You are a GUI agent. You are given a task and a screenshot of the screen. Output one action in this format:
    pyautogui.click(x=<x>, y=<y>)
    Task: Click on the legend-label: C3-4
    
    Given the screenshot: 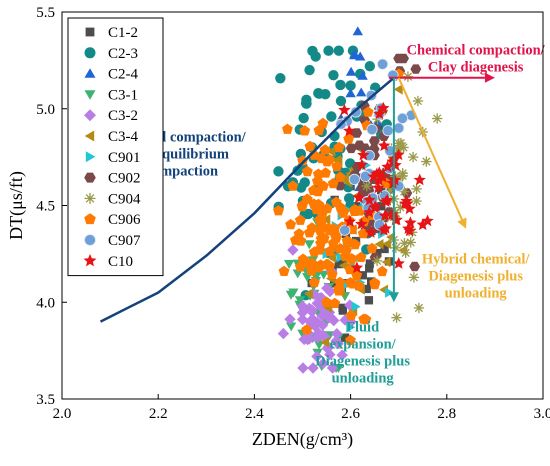 What is the action you would take?
    pyautogui.click(x=123, y=137)
    